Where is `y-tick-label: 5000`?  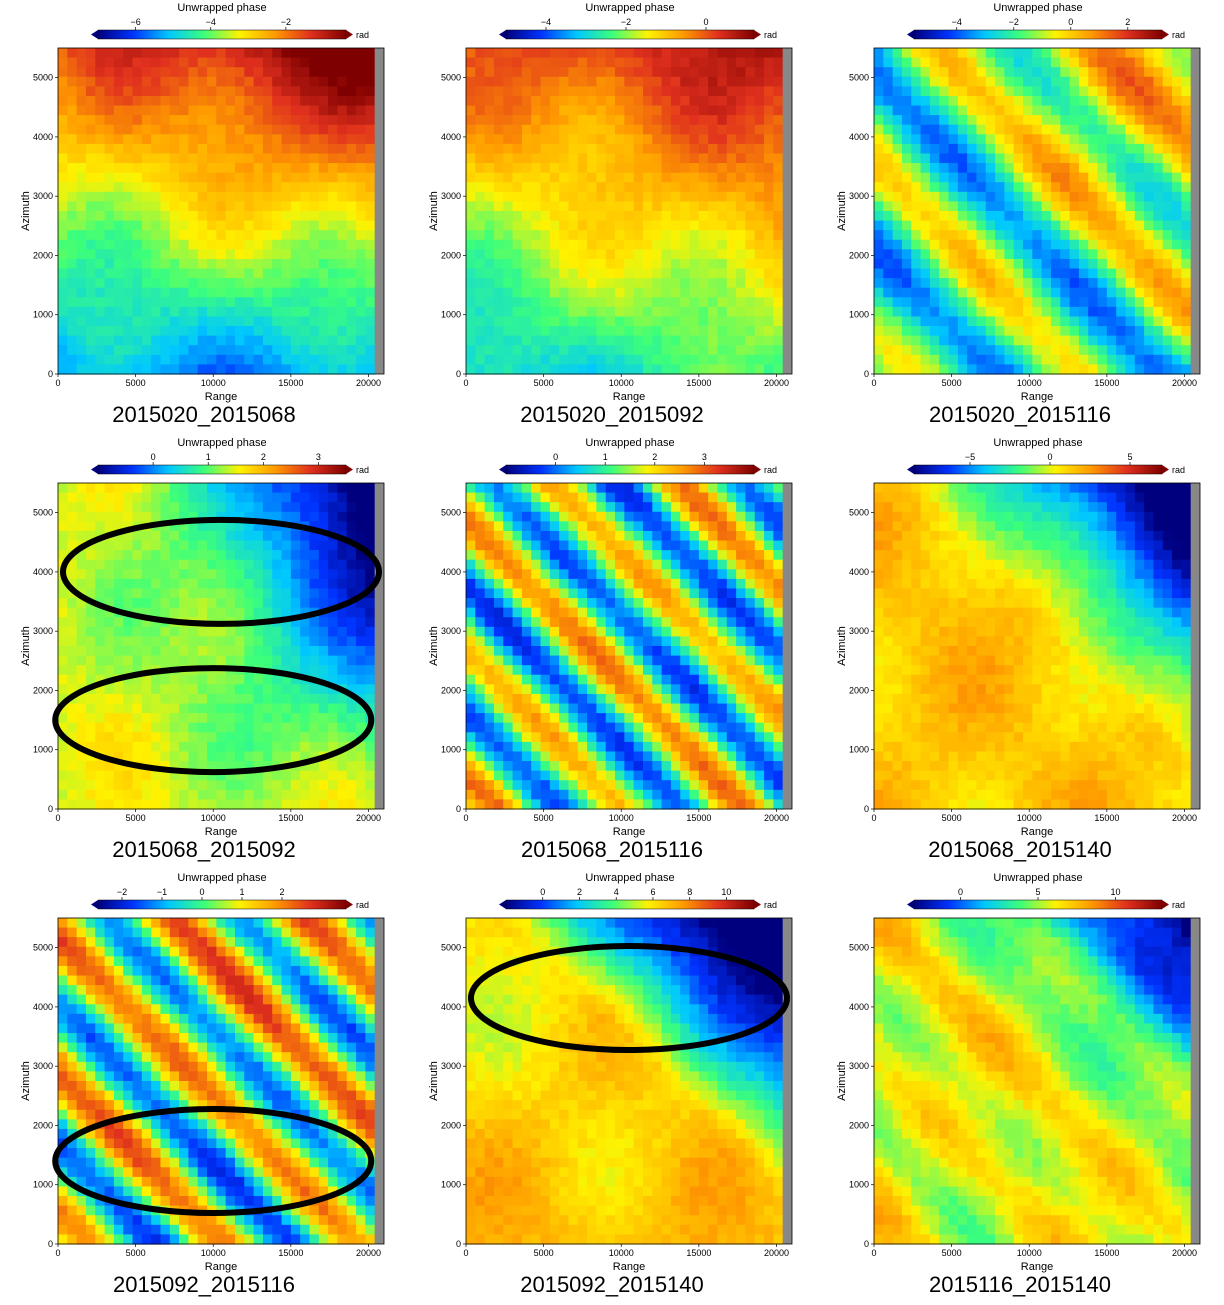 y-tick-label: 5000 is located at coordinates (859, 78).